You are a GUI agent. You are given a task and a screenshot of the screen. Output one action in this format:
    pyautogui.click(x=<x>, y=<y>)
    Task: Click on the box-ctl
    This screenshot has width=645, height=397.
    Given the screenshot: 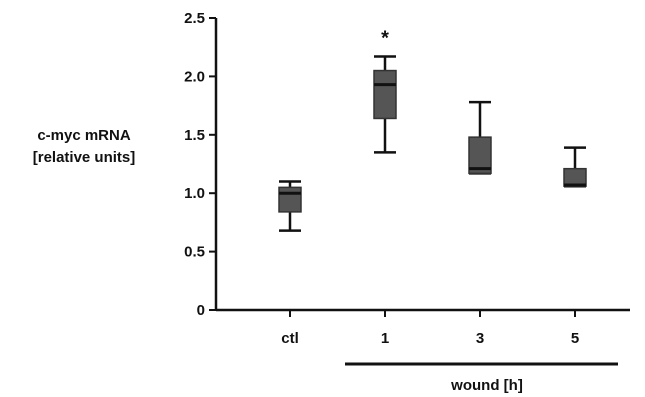 What is the action you would take?
    pyautogui.click(x=290, y=206)
    